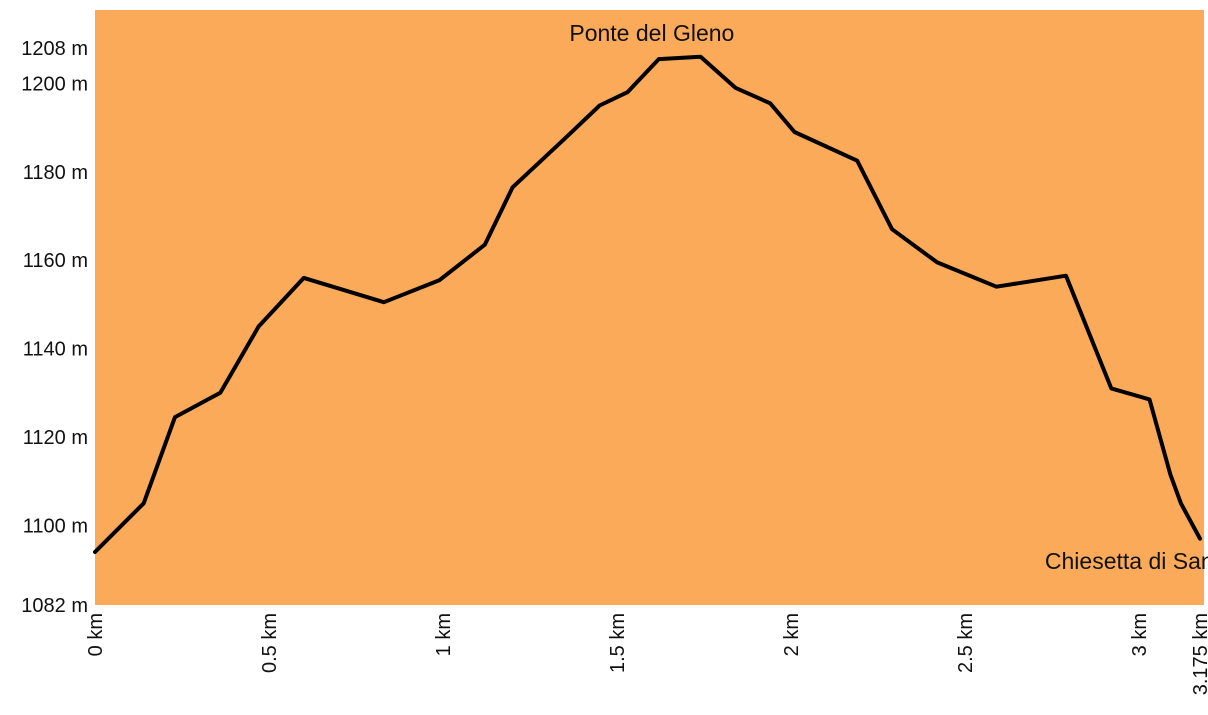 This screenshot has width=1208, height=715. I want to click on y-tick-label: 1160 m, so click(55, 261).